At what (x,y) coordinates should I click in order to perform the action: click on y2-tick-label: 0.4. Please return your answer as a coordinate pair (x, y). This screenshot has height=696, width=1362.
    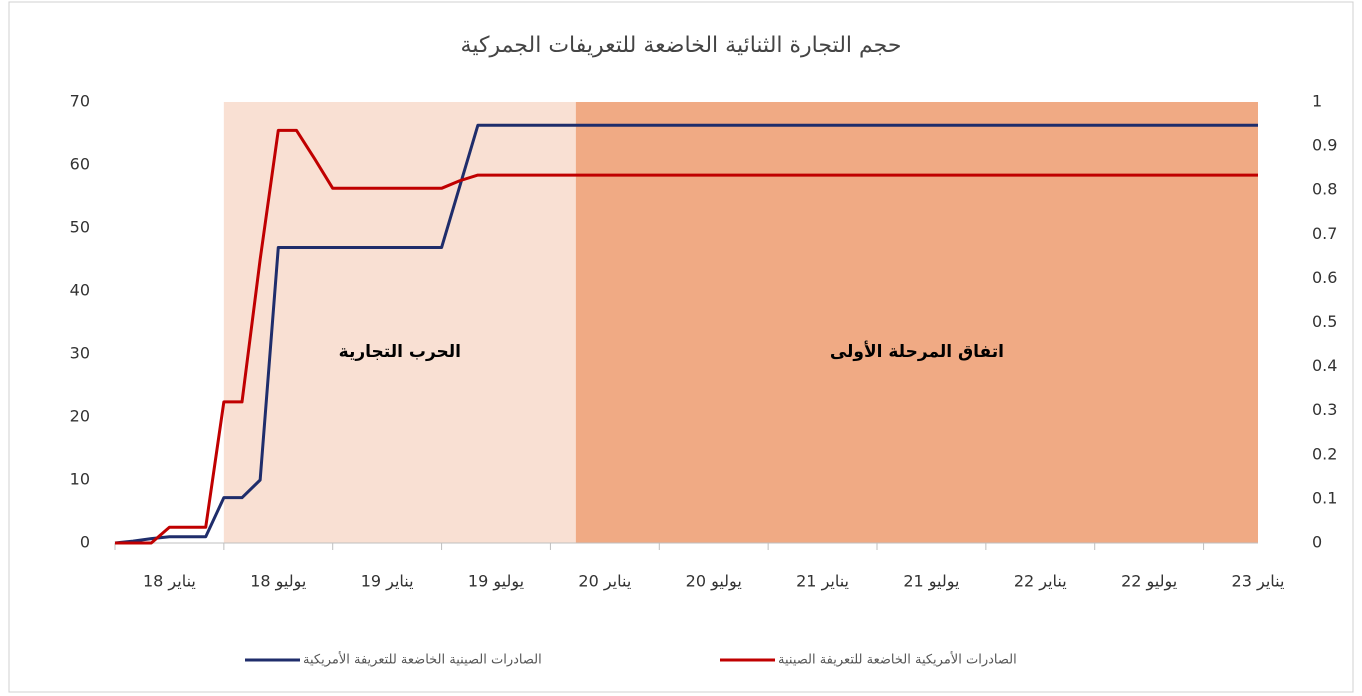
    Looking at the image, I should click on (1324, 365).